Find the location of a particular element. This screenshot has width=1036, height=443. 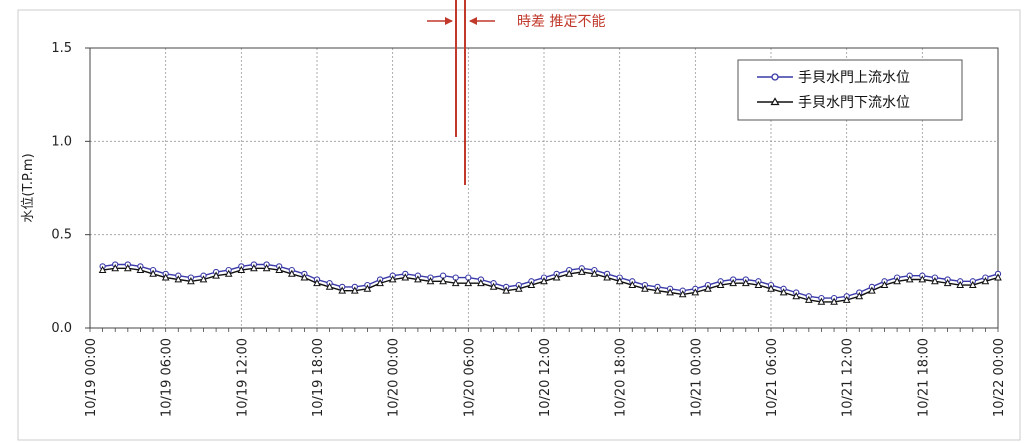

x-tick-label: 10/20 00:00 is located at coordinates (394, 377).